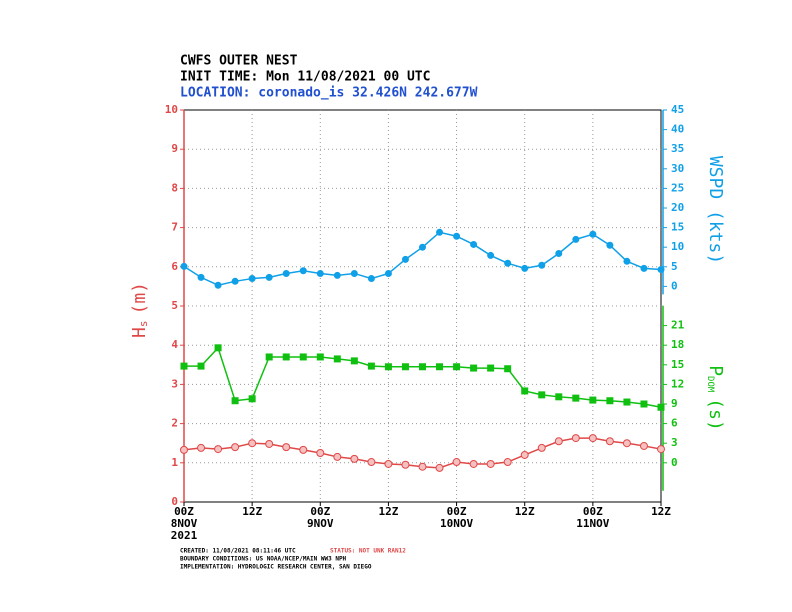 Image resolution: width=792 pixels, height=612 pixels. What do you see at coordinates (174, 148) in the screenshot?
I see `y-tick-label: 9` at bounding box center [174, 148].